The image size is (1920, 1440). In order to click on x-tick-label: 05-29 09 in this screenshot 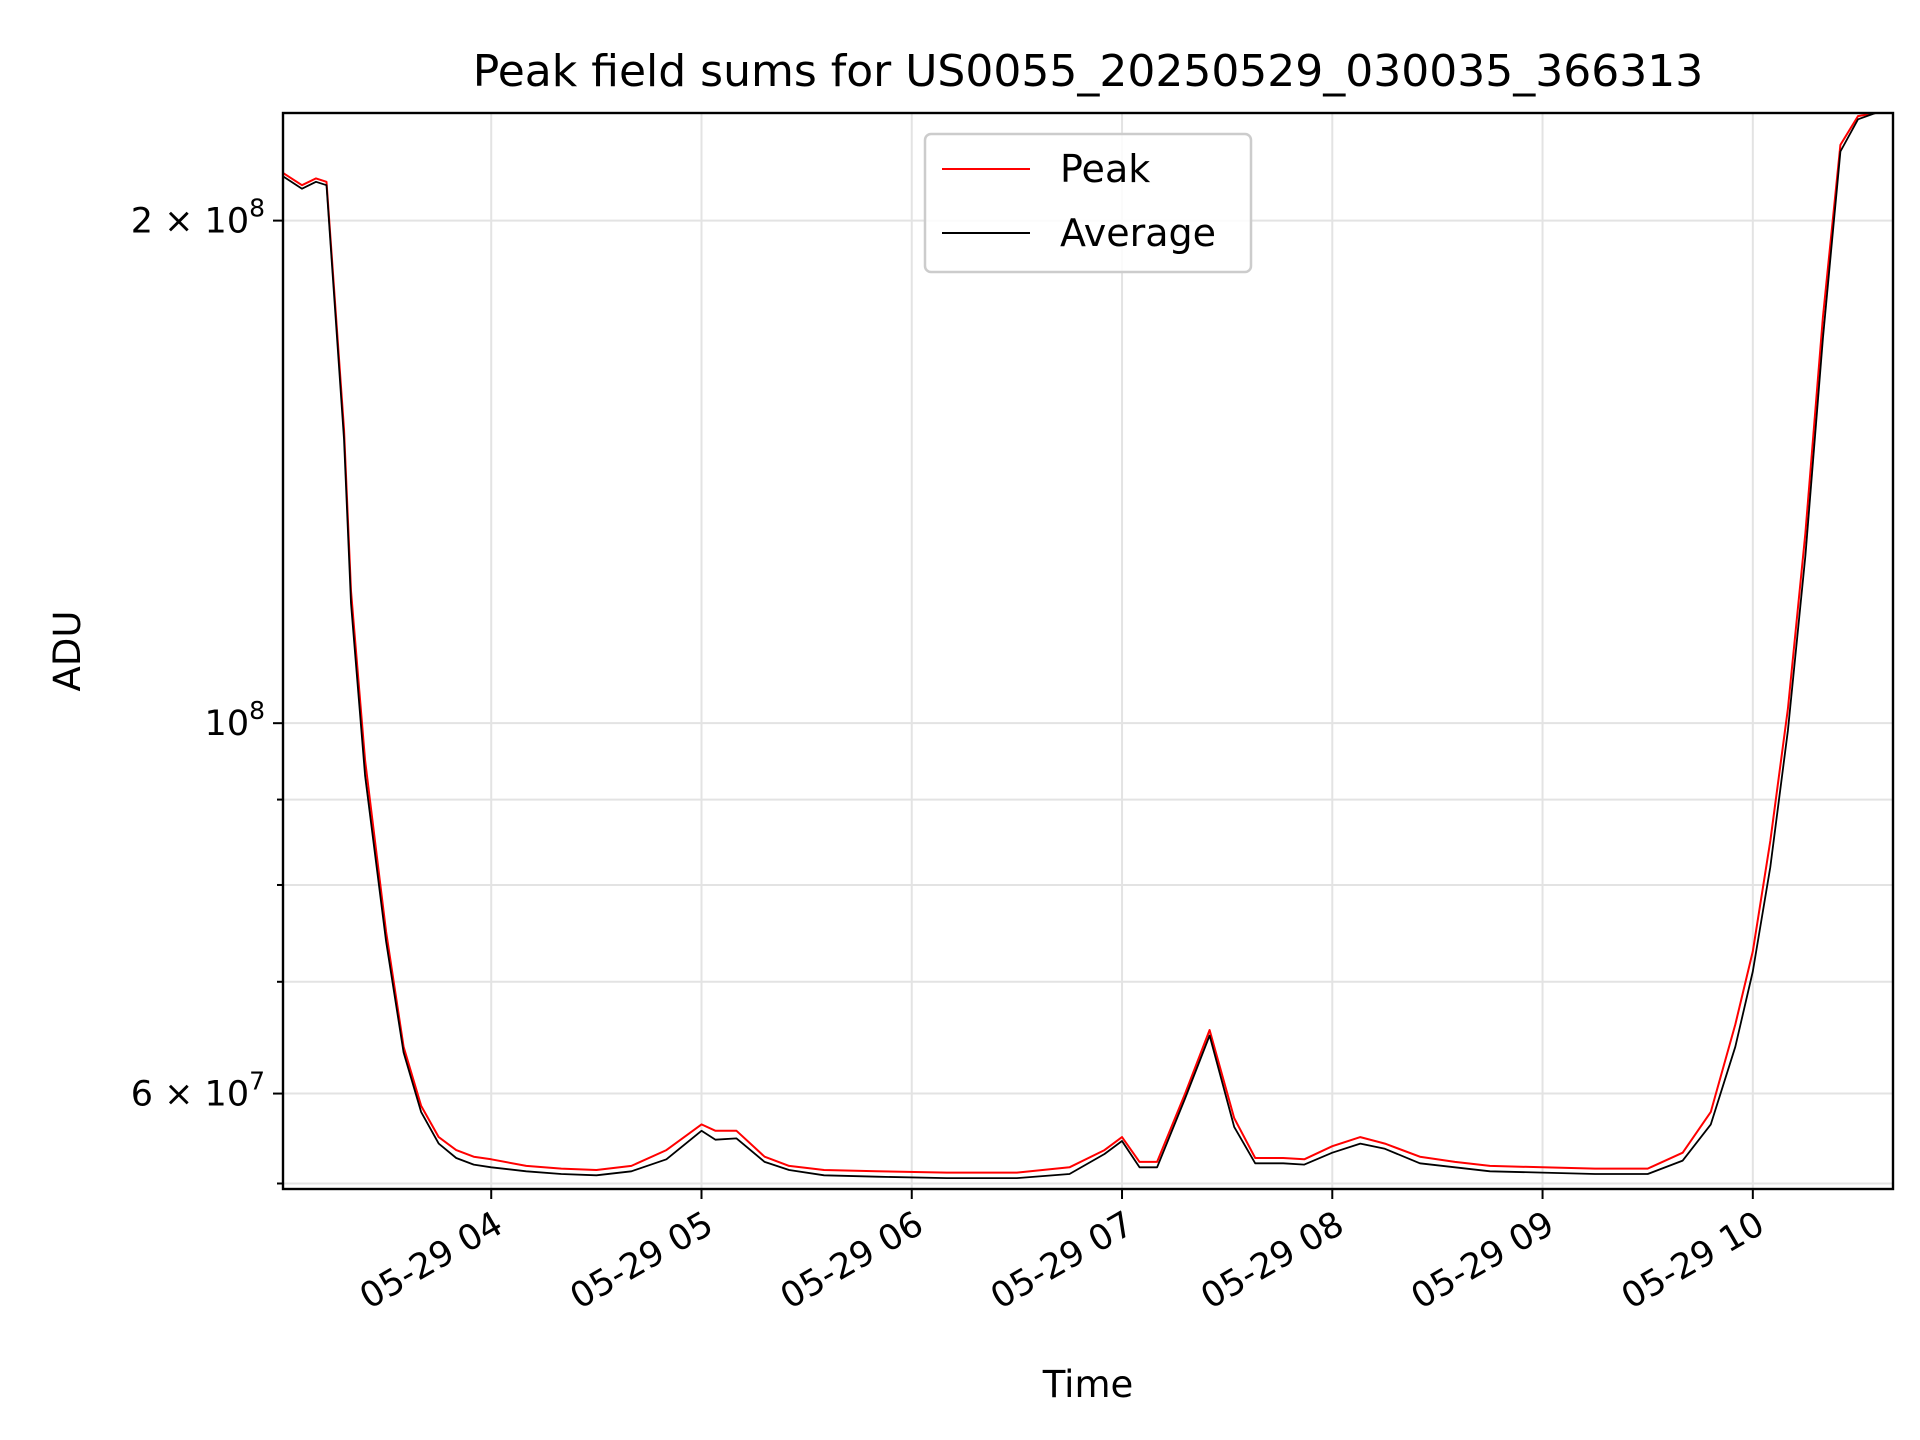, I will do `click(1483, 1260)`.